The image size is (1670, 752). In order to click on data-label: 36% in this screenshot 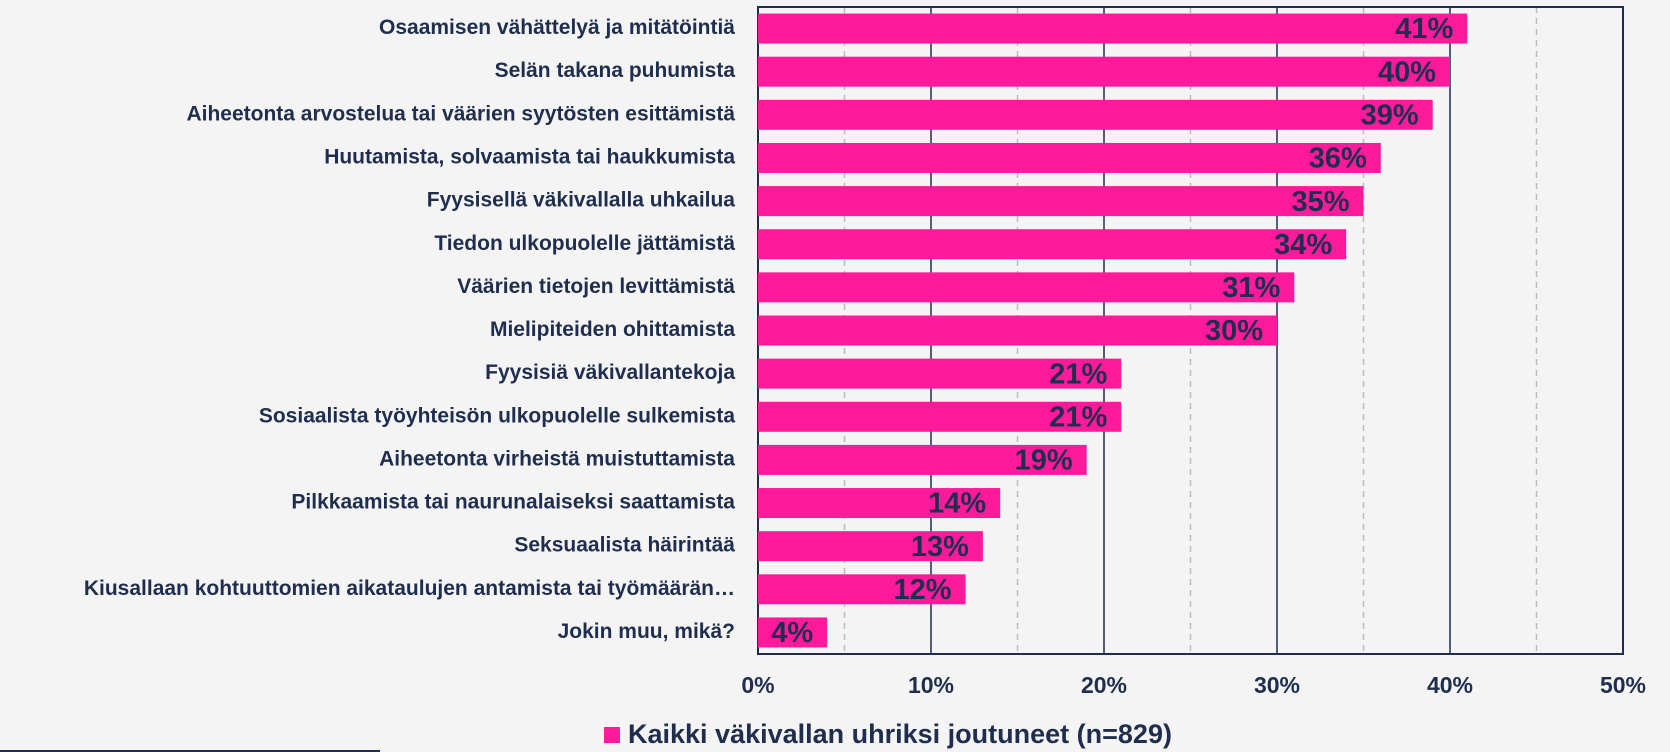, I will do `click(1338, 159)`.